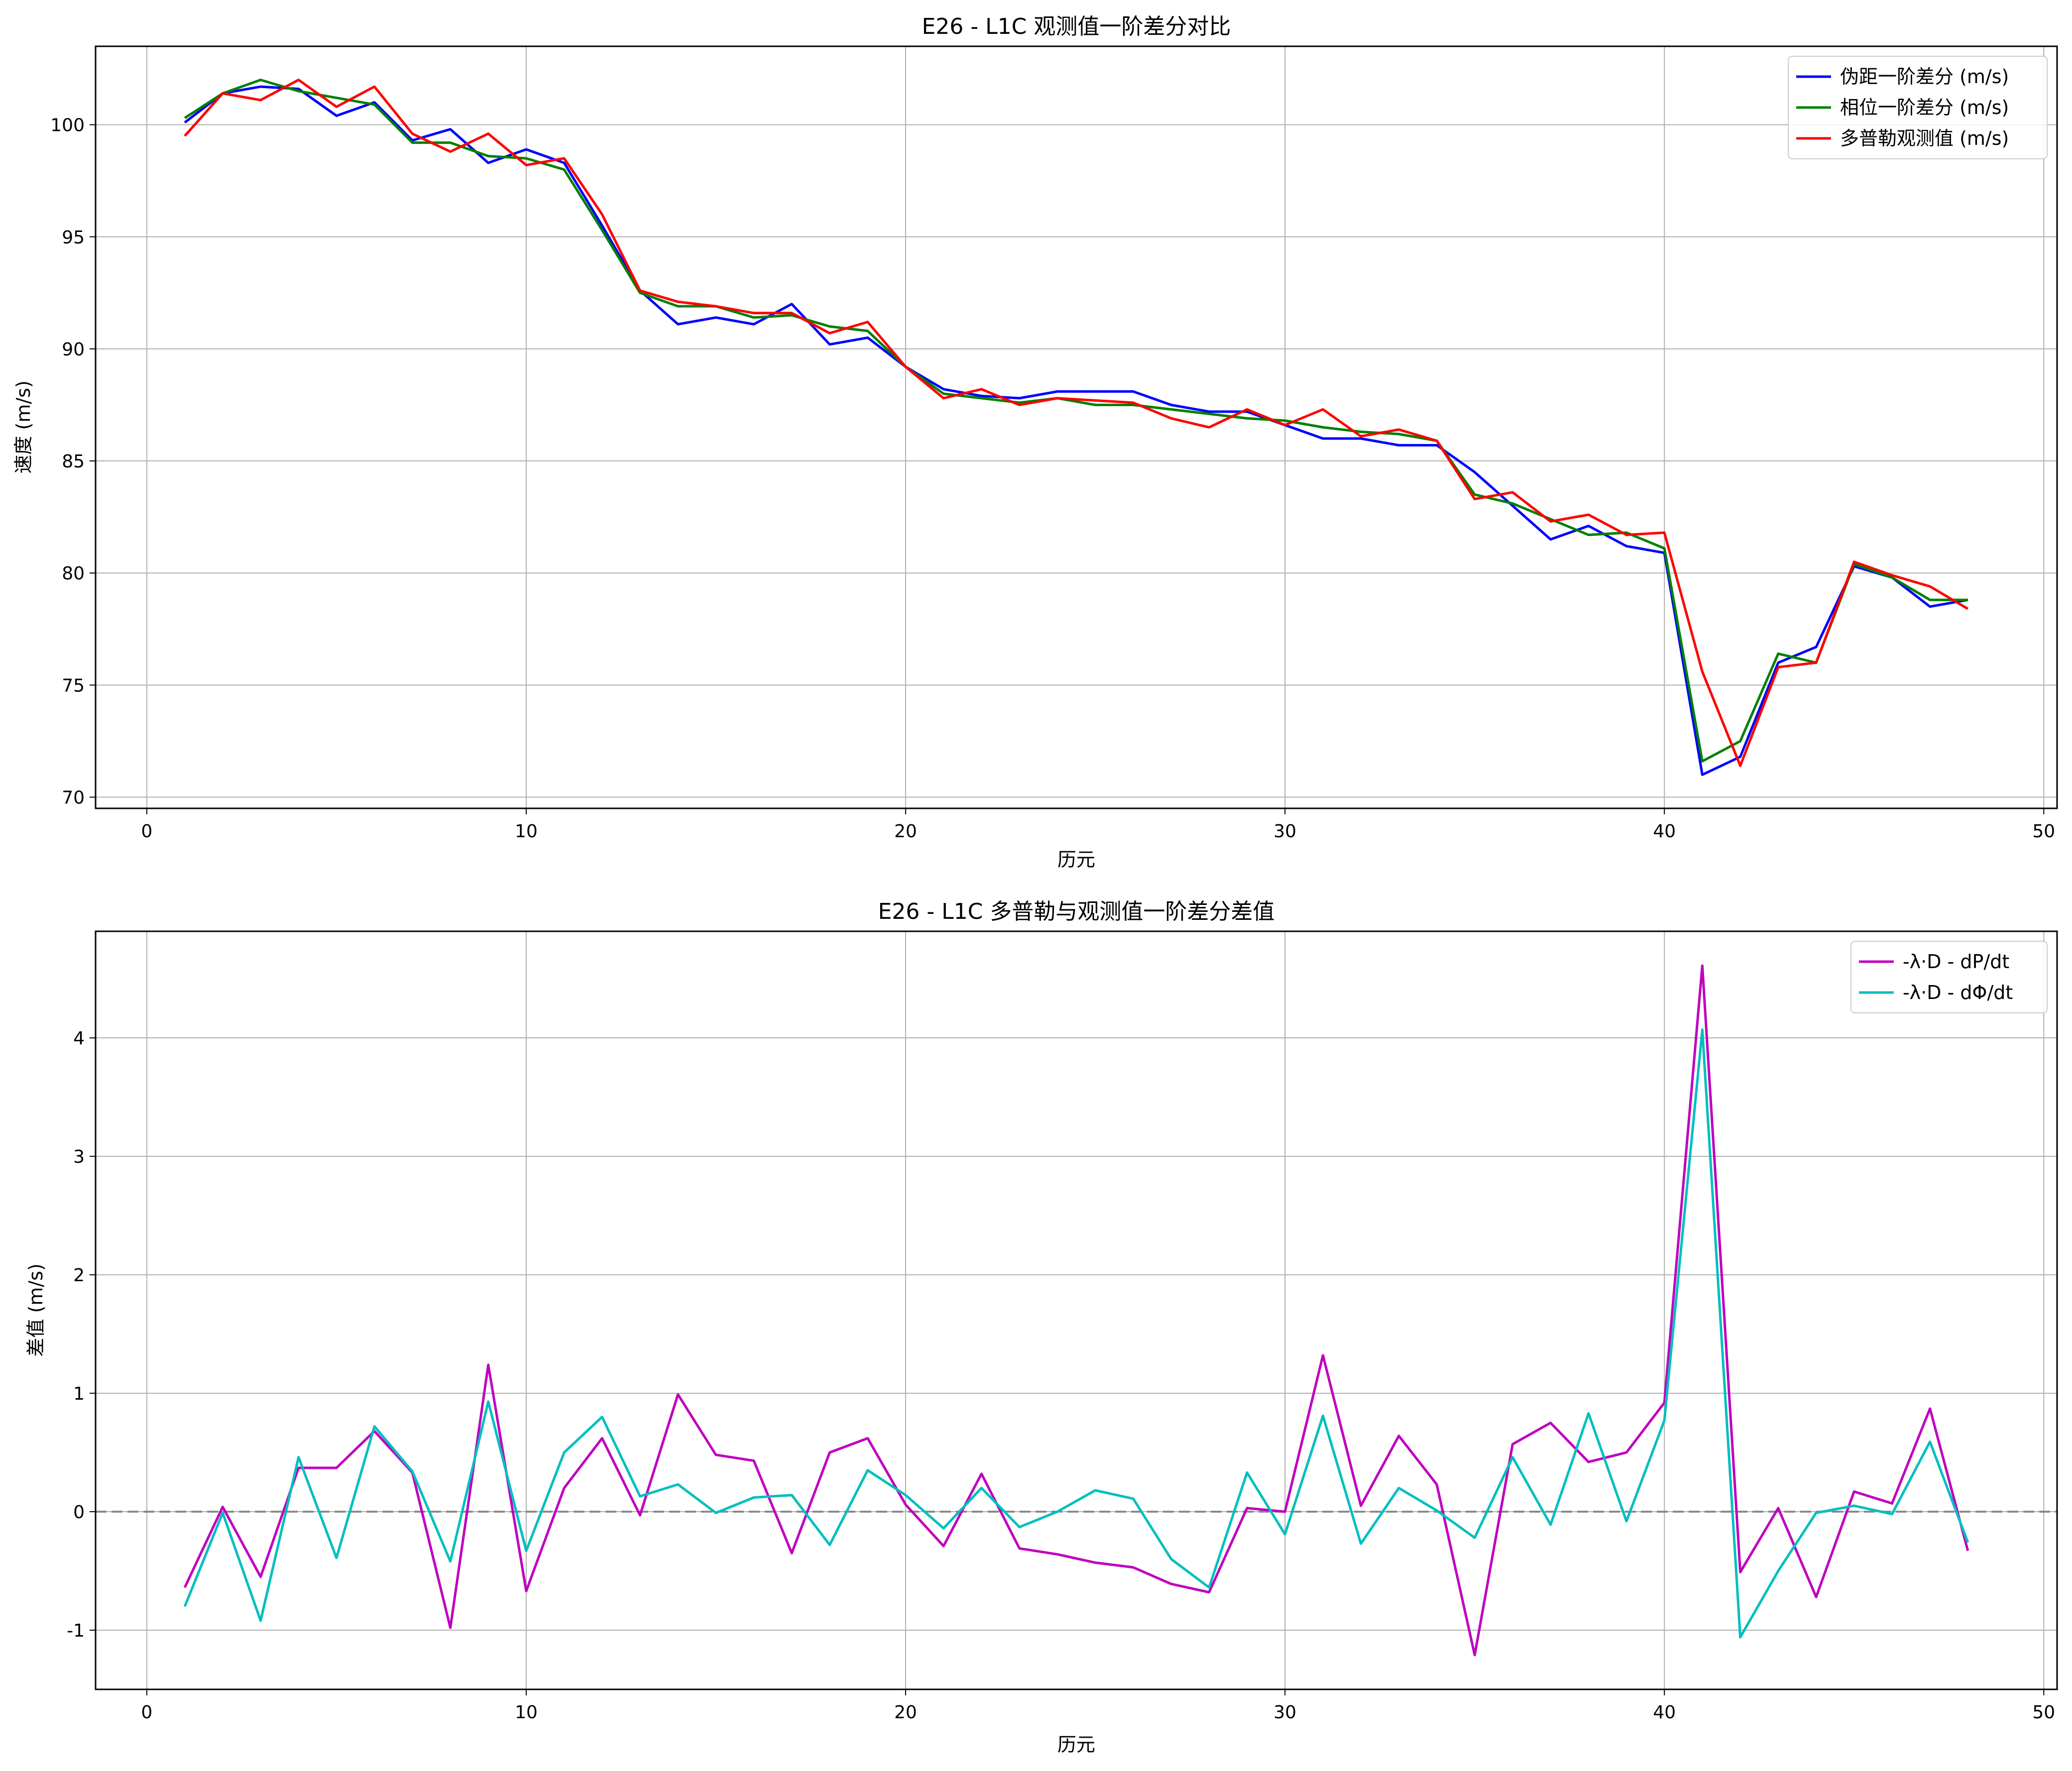 This screenshot has height=1771, width=2072. Describe the element at coordinates (73, 461) in the screenshot. I see `y-tick-label: 85` at that location.